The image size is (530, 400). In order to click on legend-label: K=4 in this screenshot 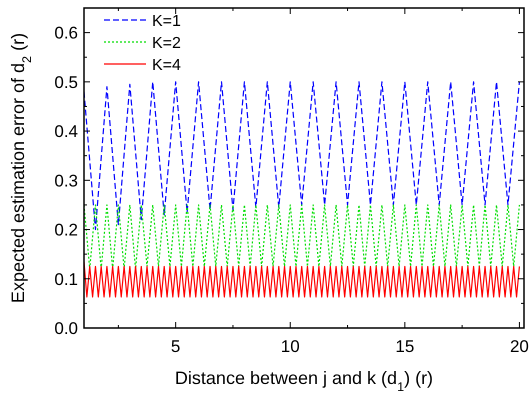, I will do `click(167, 65)`.